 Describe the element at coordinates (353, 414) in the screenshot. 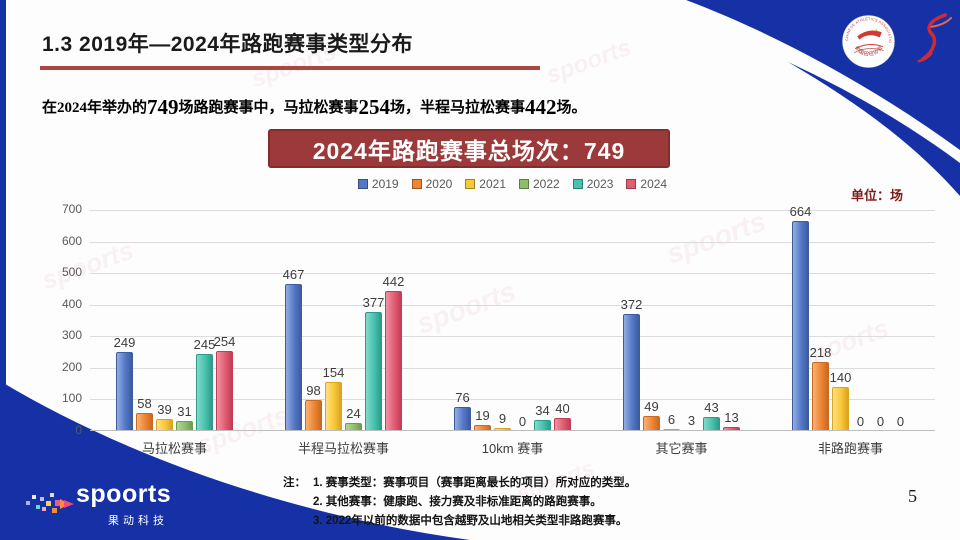

I see `bar-value-label: 24` at that location.